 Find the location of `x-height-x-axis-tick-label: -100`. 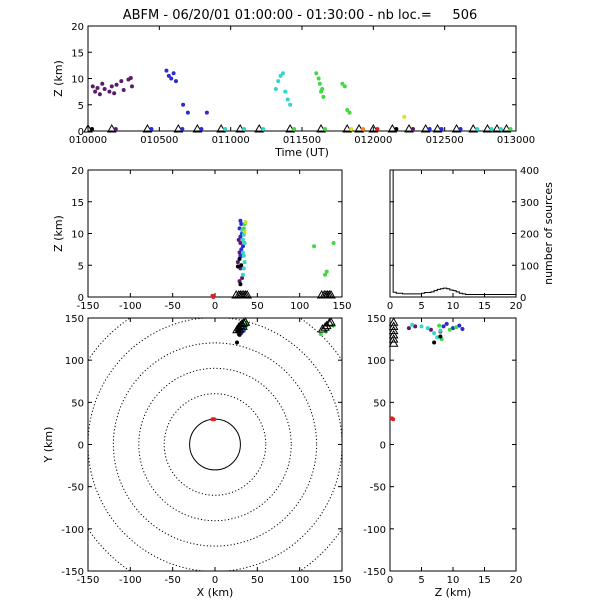

x-height-x-axis-tick-label: -100 is located at coordinates (130, 306).